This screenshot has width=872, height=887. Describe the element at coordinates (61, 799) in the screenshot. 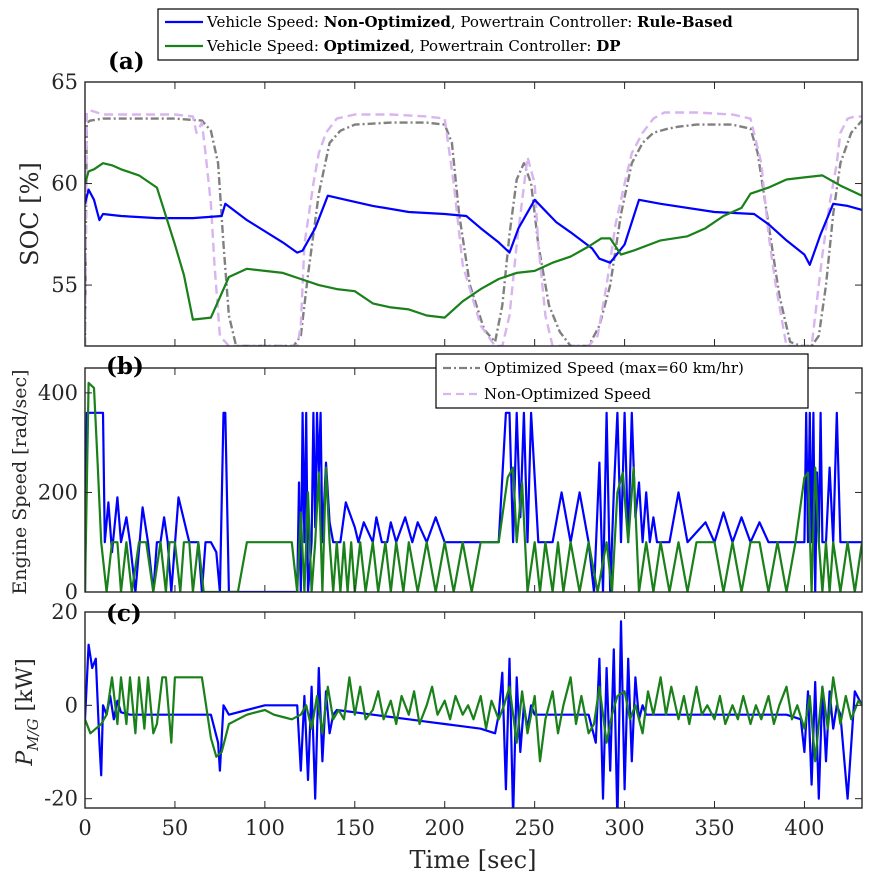

I see `y-tick-label-c-0: -20` at that location.